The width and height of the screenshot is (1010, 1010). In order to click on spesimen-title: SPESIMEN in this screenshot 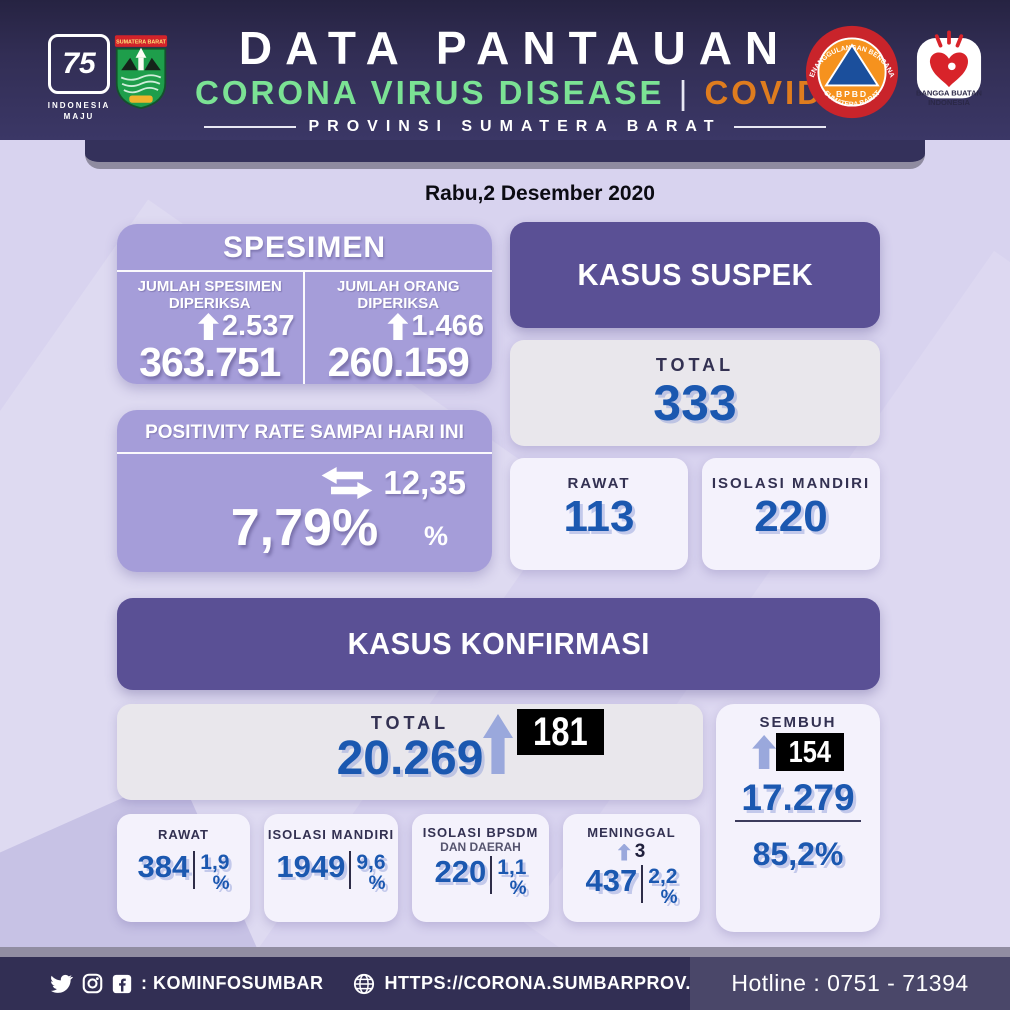, I will do `click(304, 248)`.